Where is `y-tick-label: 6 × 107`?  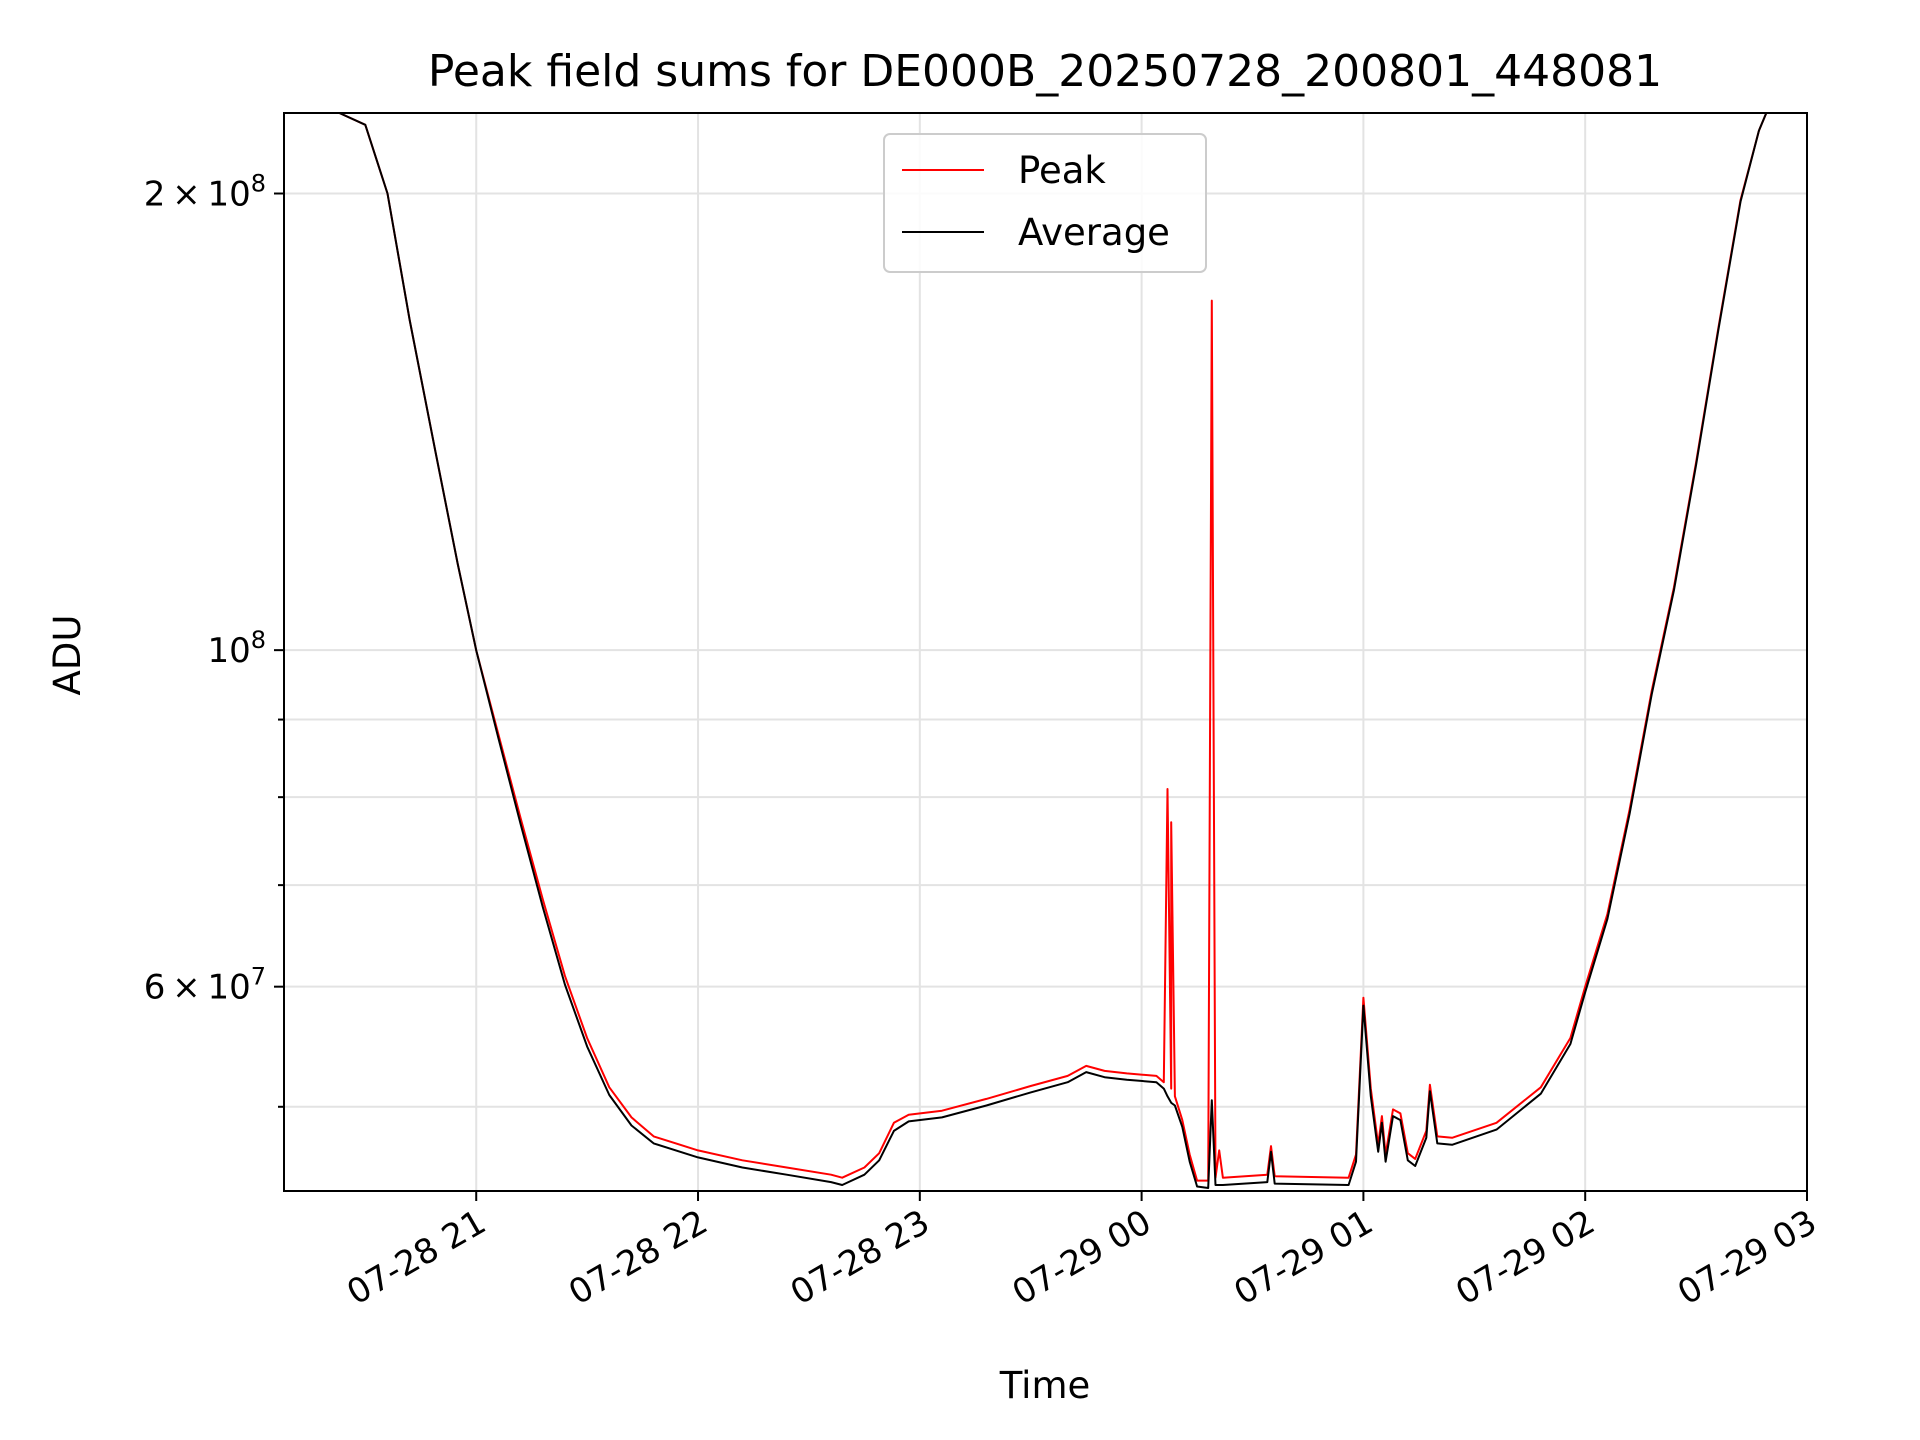 y-tick-label: 6 × 107 is located at coordinates (205, 985).